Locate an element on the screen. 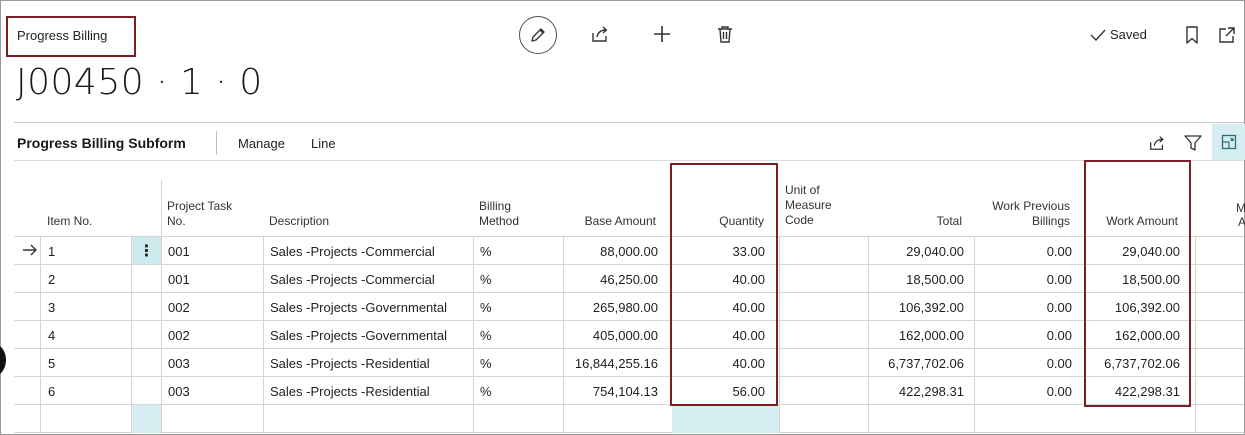 The image size is (1245, 435). row-actions-button: ⋮ is located at coordinates (146, 250).